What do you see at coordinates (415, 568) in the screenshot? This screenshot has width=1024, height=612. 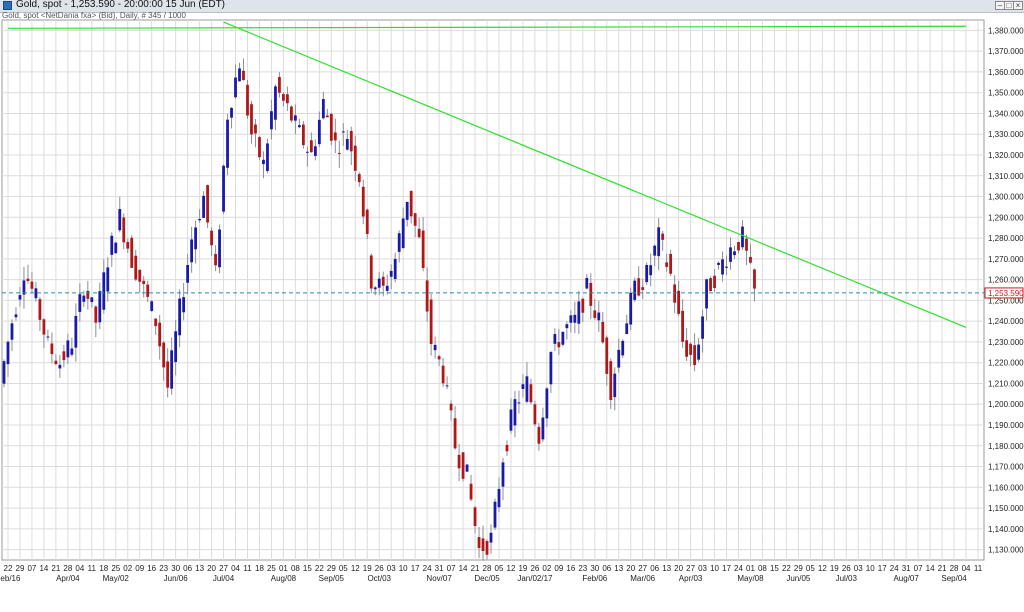 I see `x-tick-label: 17` at bounding box center [415, 568].